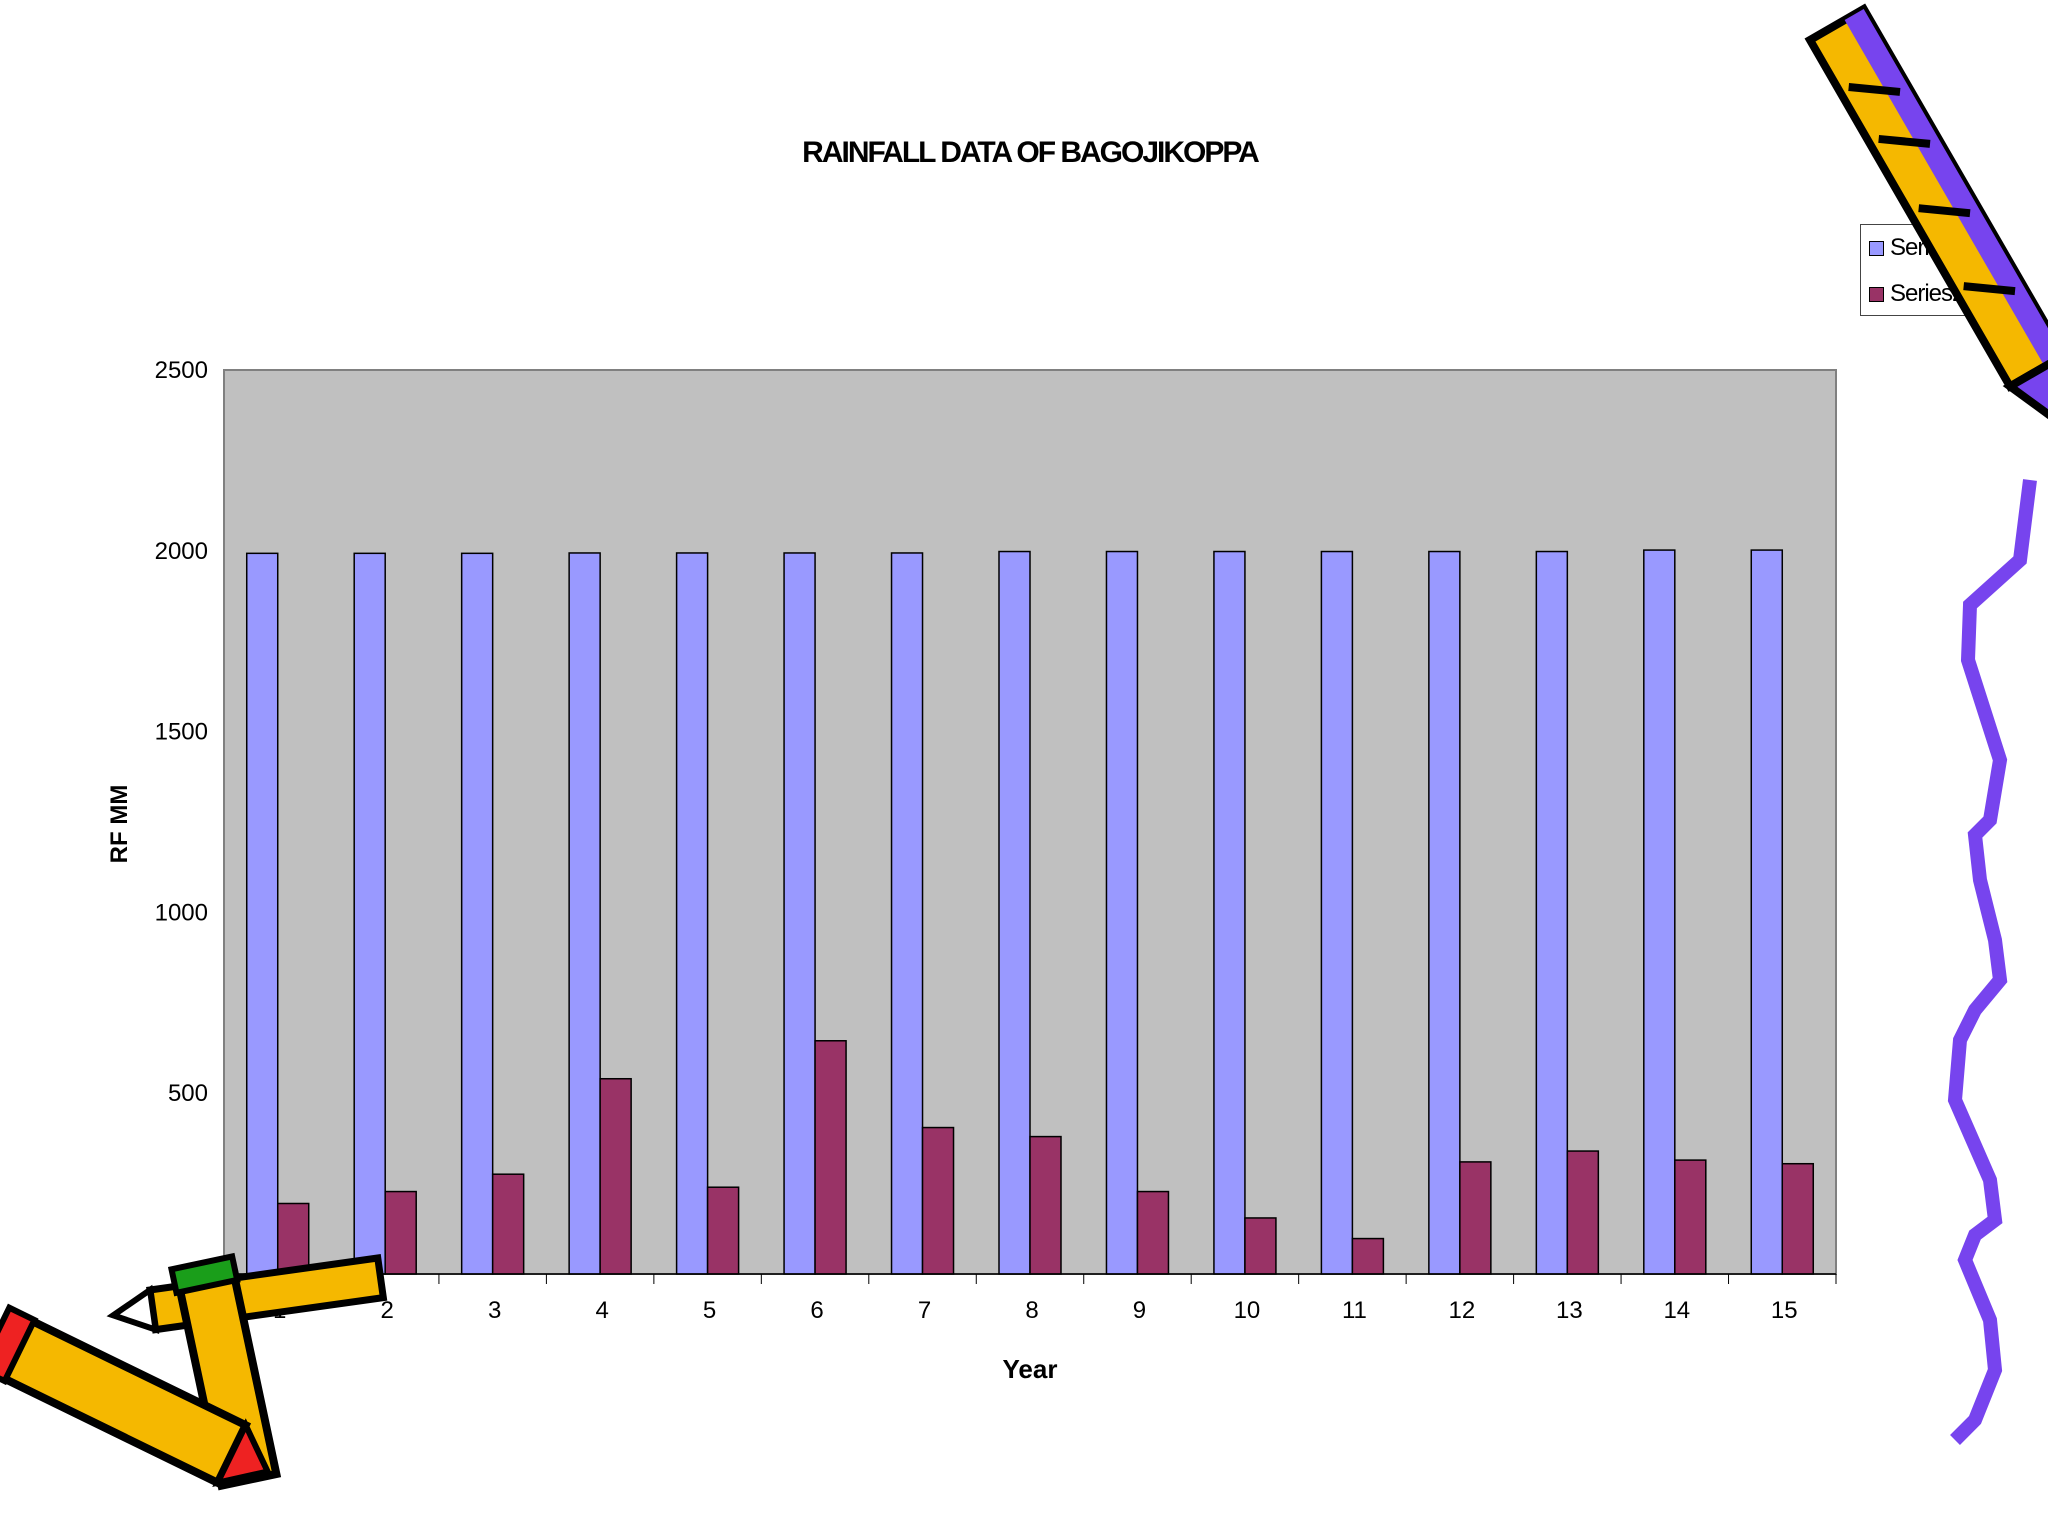 This screenshot has width=2048, height=1536. Describe the element at coordinates (816, 1310) in the screenshot. I see `x-tick-label: 6` at that location.